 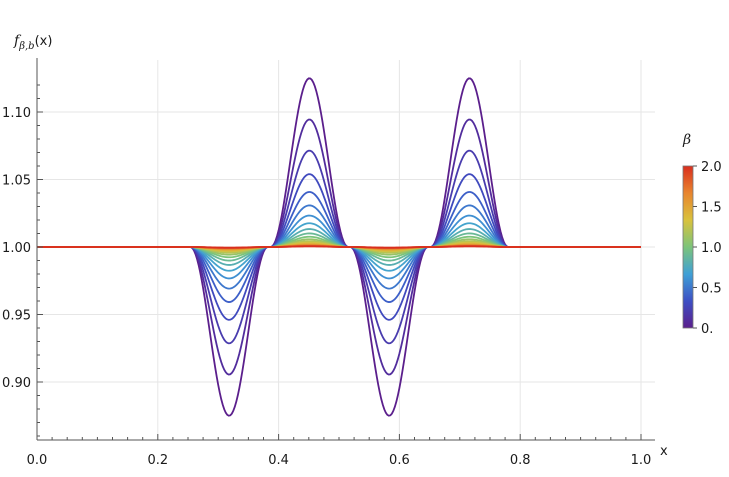 I want to click on colorbar-ramp, so click(x=688, y=247).